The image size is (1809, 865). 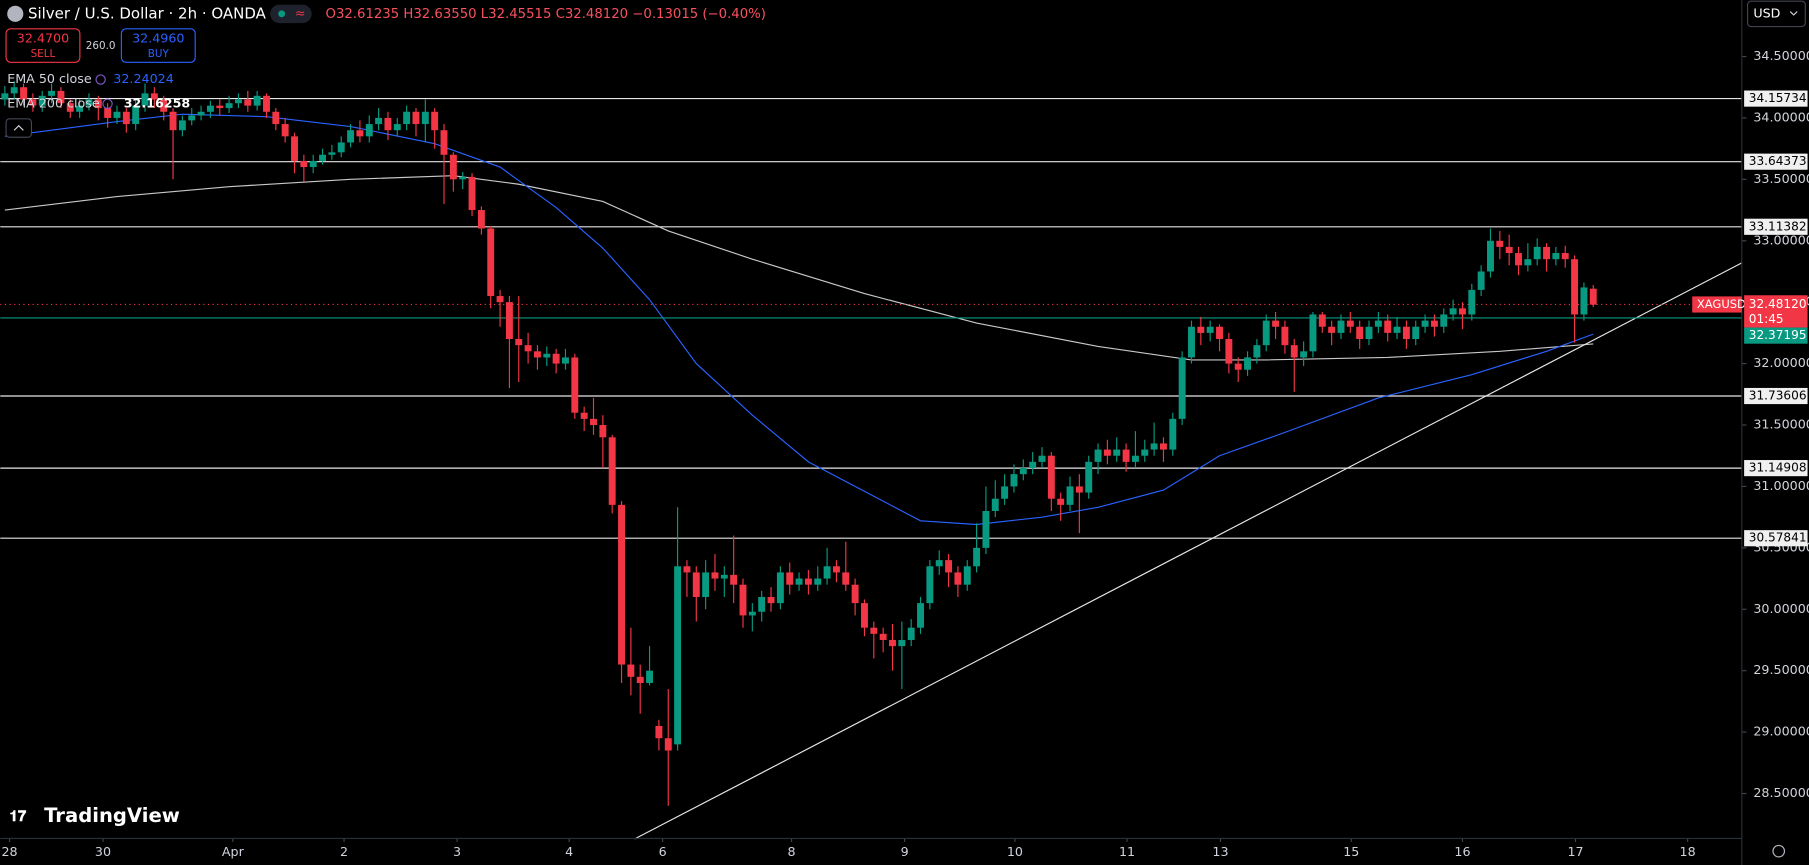 I want to click on x-tick-label: 16, so click(x=1462, y=851).